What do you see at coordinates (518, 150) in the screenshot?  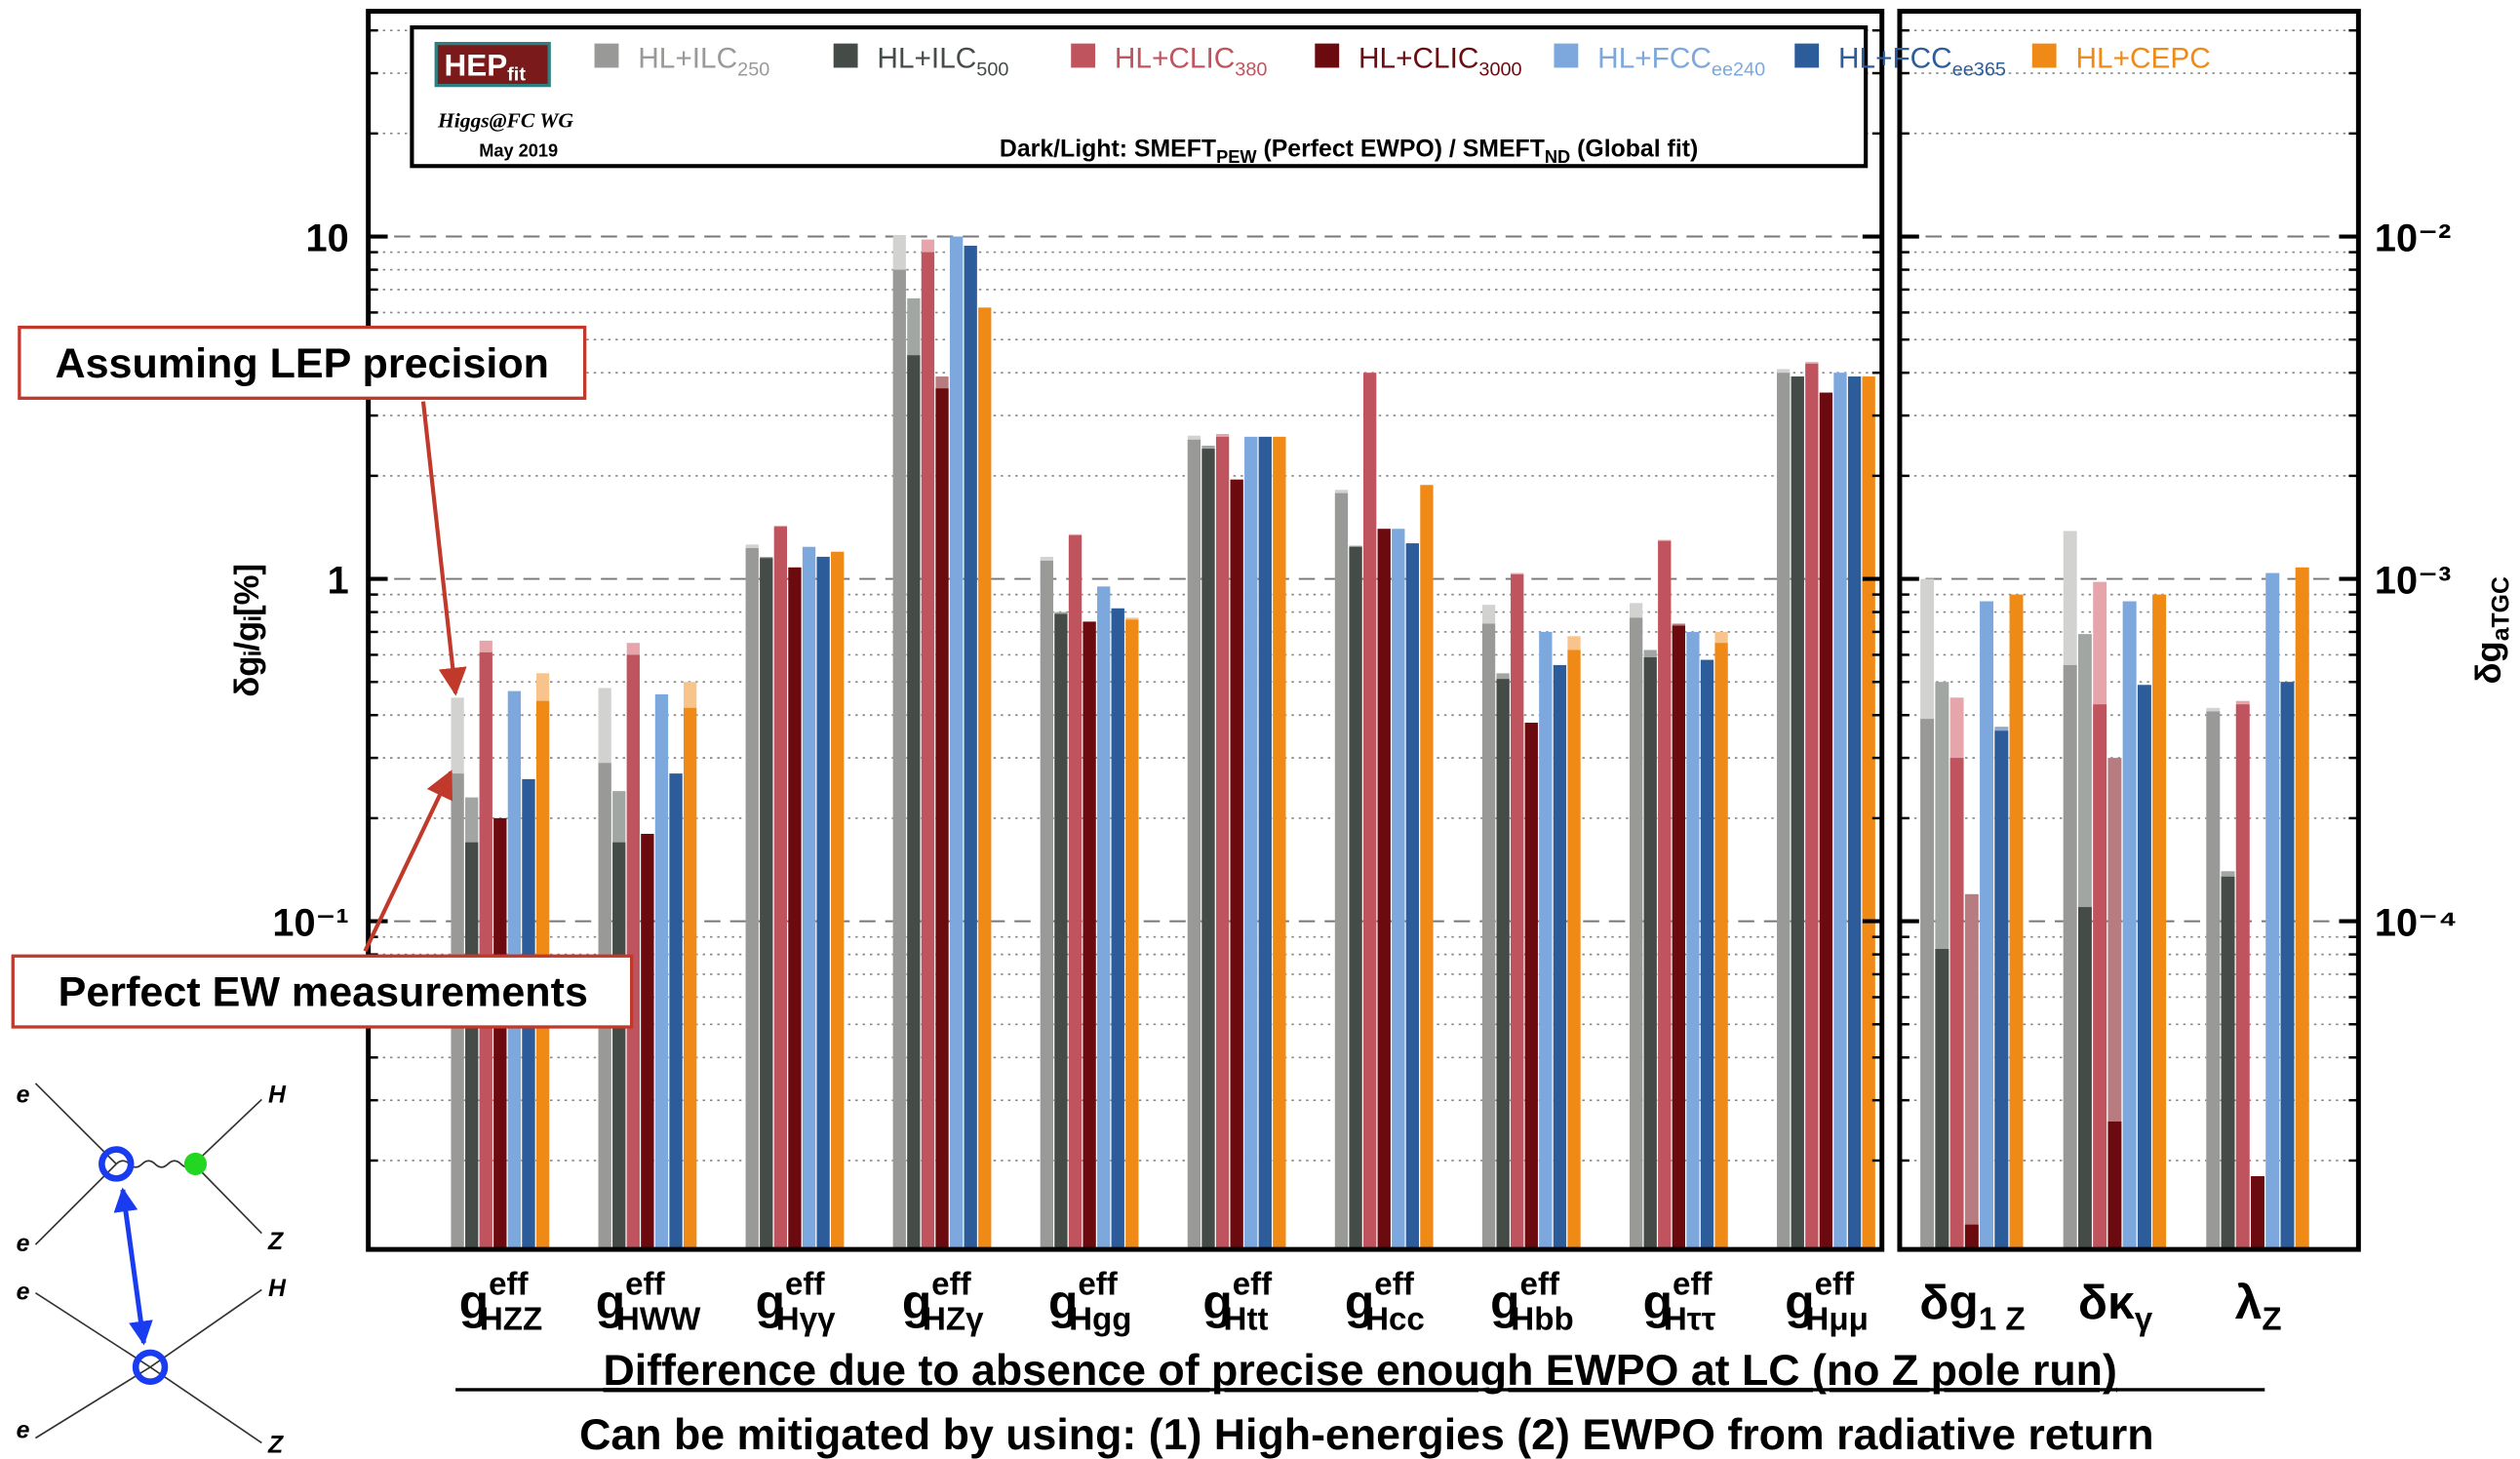 I see `date: May 2019` at bounding box center [518, 150].